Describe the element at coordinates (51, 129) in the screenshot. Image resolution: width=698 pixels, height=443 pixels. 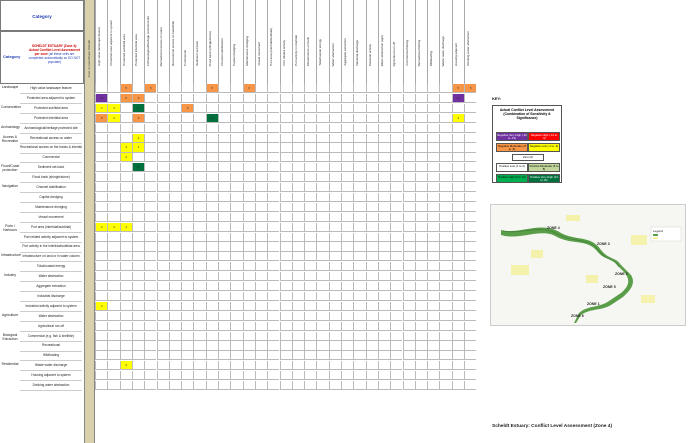
I see `row-label: Archaeological/heritage protected site` at that location.